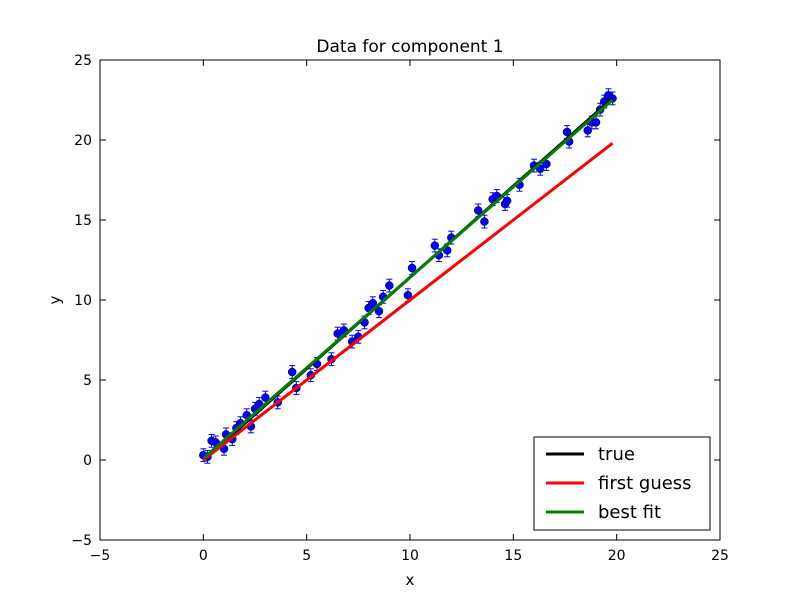 The height and width of the screenshot is (600, 800). Describe the element at coordinates (616, 454) in the screenshot. I see `legend-label: true` at that location.